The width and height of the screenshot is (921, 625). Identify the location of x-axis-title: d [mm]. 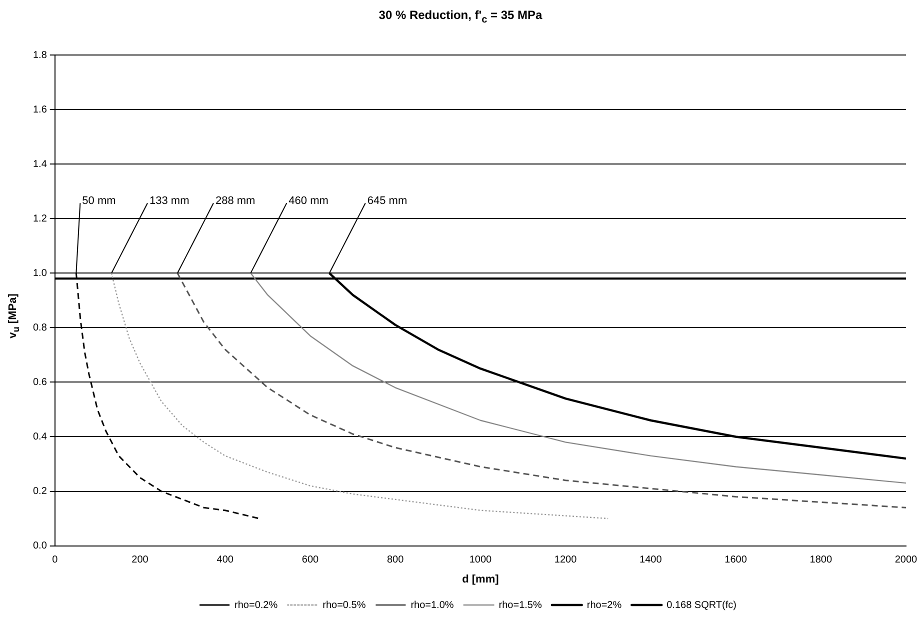
(481, 579).